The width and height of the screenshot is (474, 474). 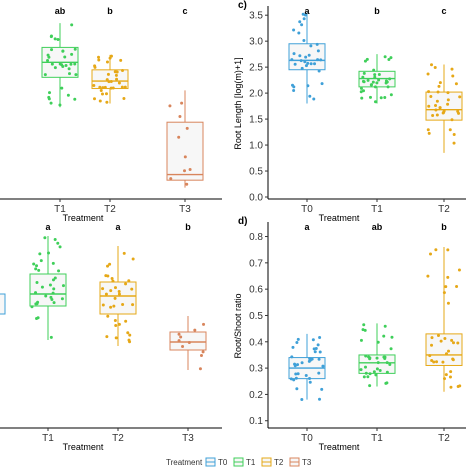 What do you see at coordinates (242, 221) in the screenshot?
I see `panel-label: d)` at bounding box center [242, 221].